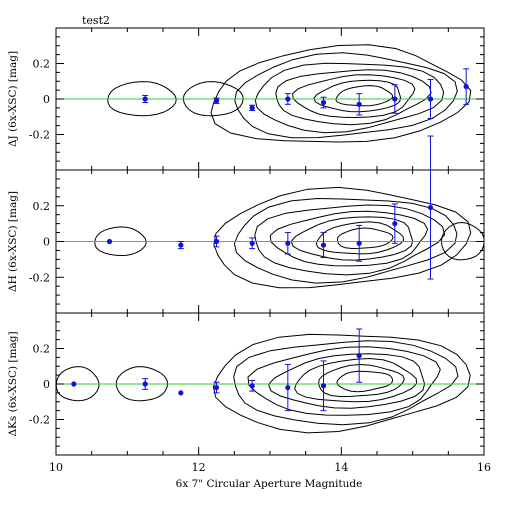 The image size is (512, 512). I want to click on data-points-top, so click(306, 94).